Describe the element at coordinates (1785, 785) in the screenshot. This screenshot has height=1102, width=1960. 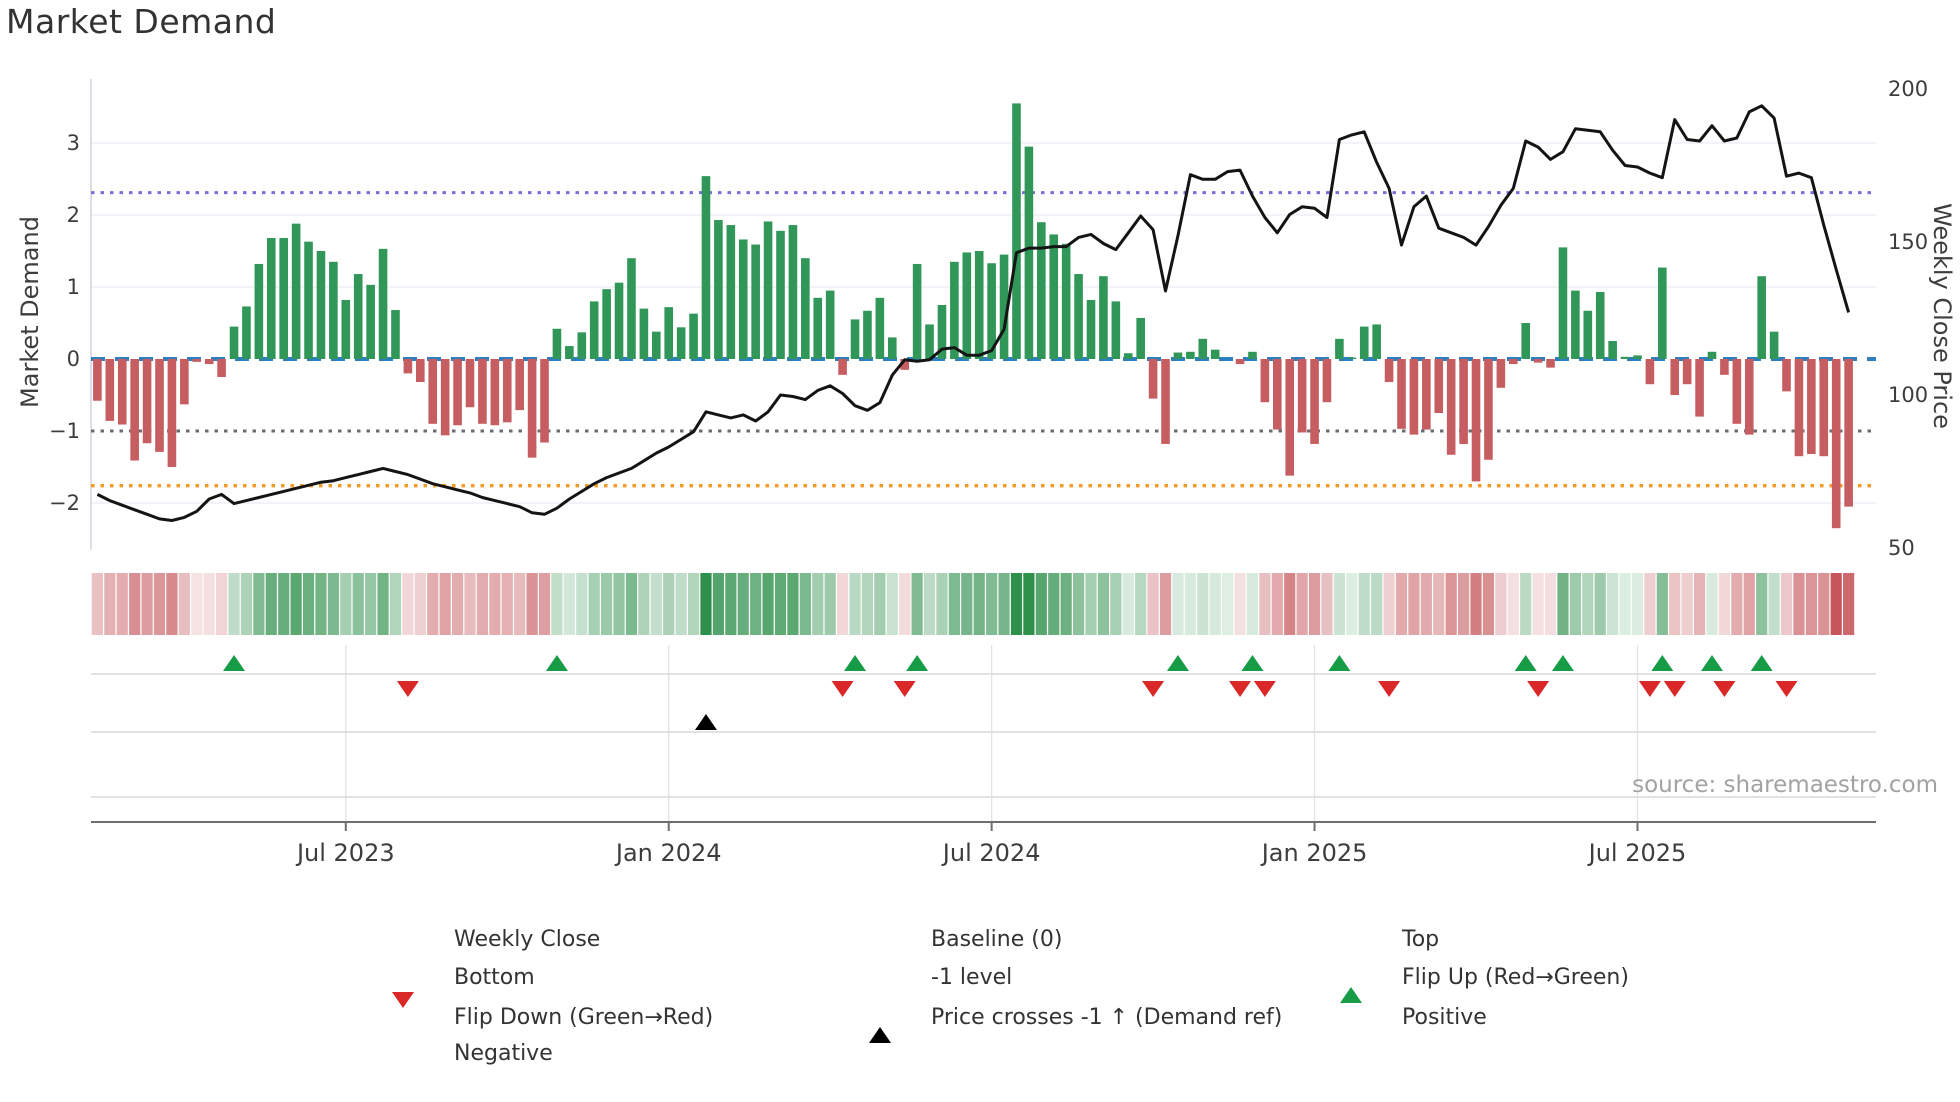
I see `source-credit: source: sharemaestro.com` at that location.